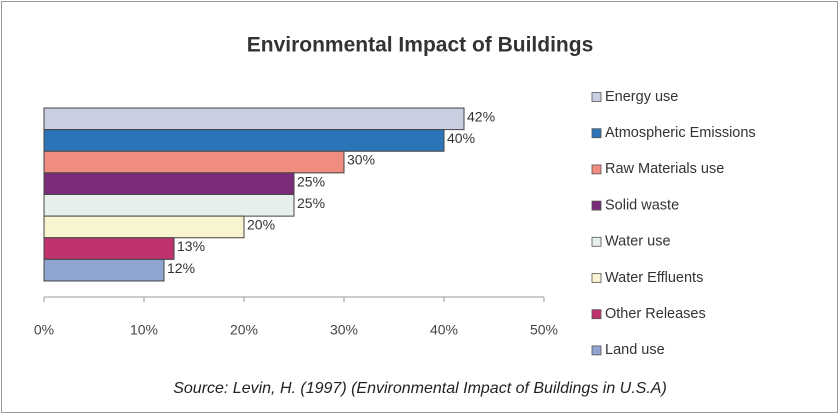 The width and height of the screenshot is (839, 414). I want to click on legend-label: Land use, so click(635, 350).